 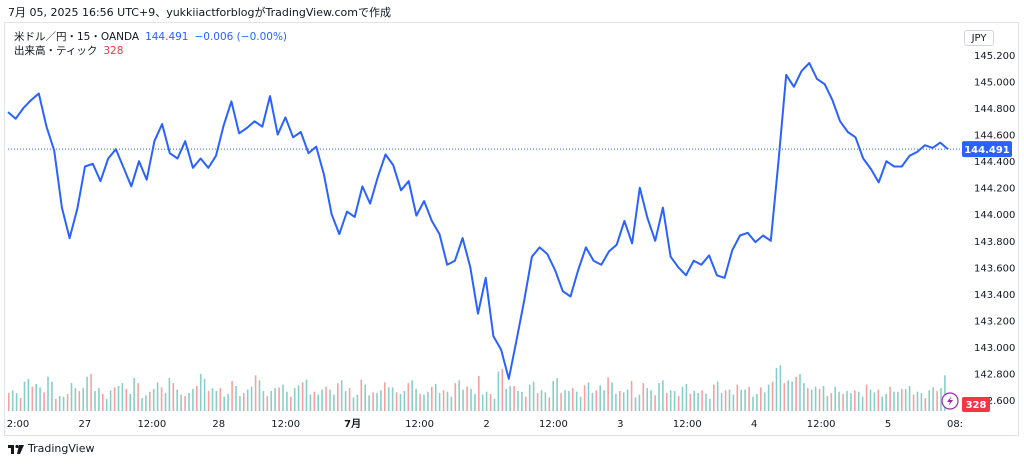 I want to click on last-price: 144.491, so click(x=167, y=37).